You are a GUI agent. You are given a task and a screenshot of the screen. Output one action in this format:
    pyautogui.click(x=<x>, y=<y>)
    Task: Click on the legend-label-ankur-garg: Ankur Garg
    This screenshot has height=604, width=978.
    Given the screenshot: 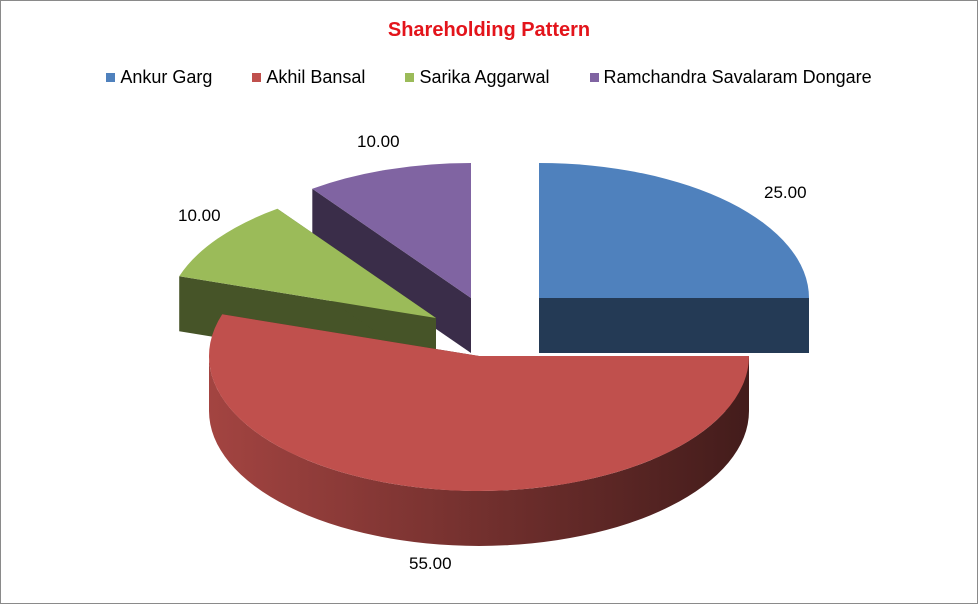 What is the action you would take?
    pyautogui.click(x=166, y=77)
    